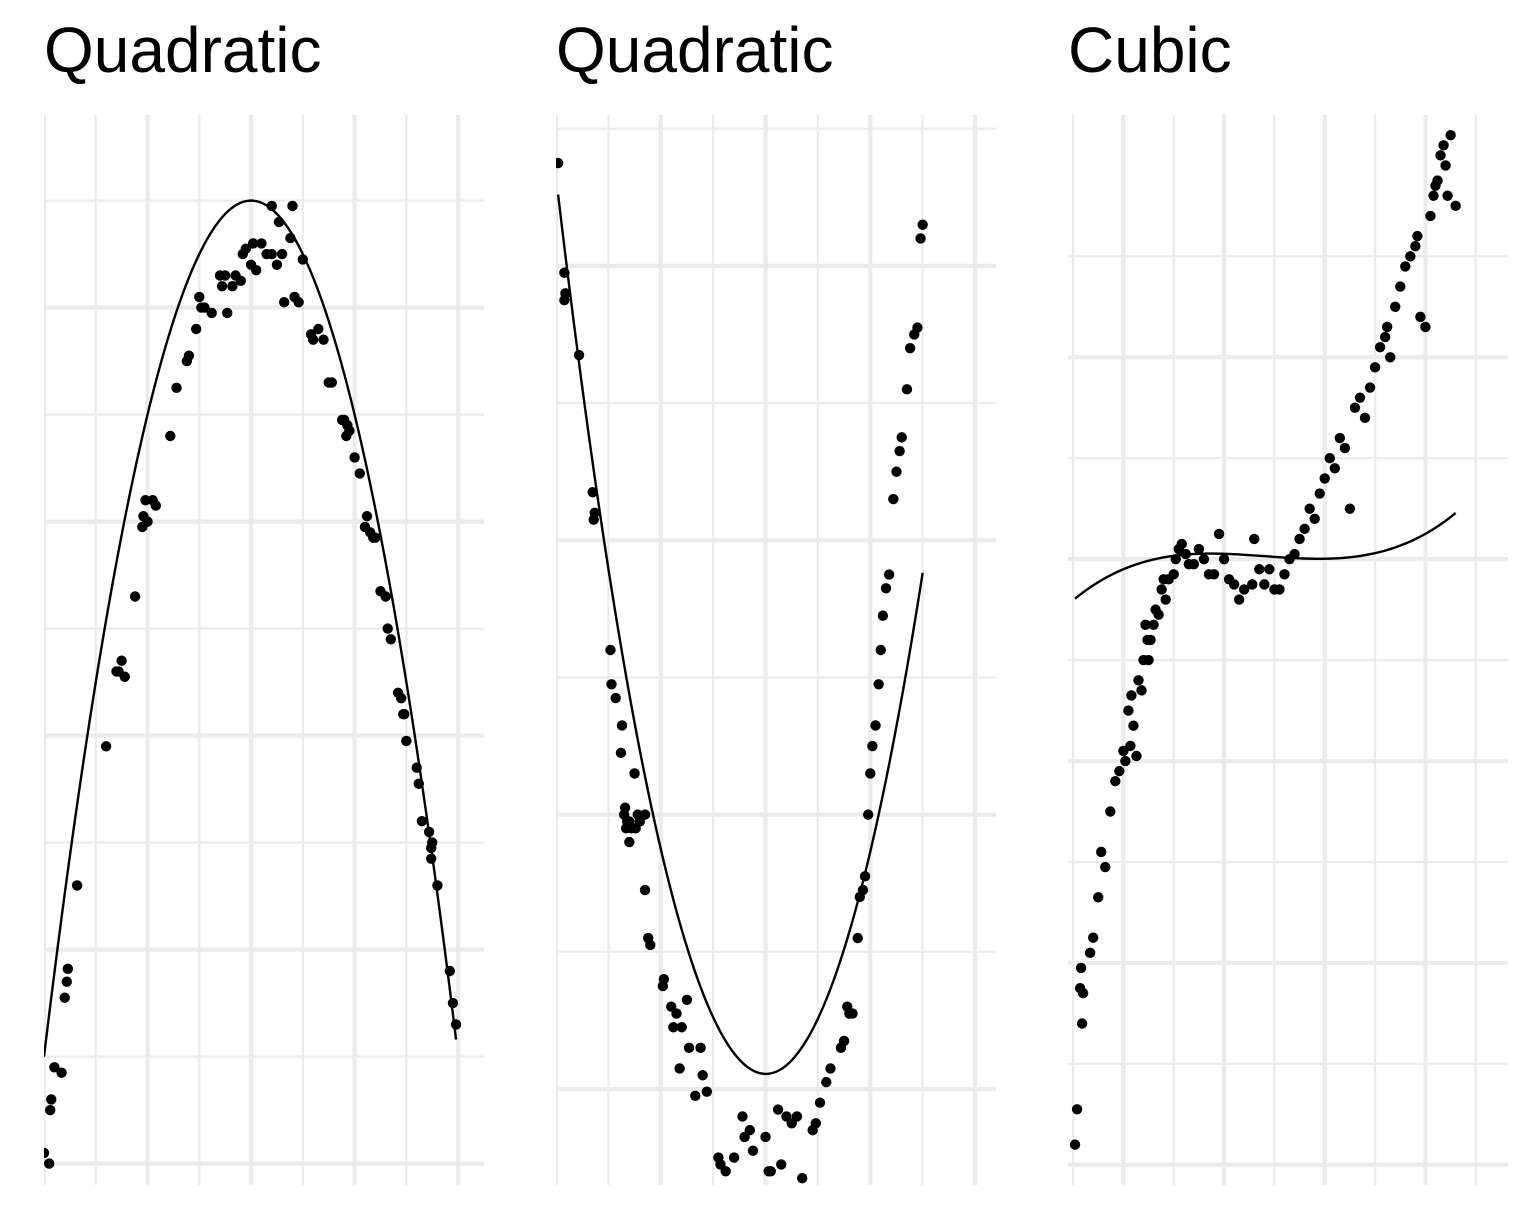 Image resolution: width=1536 pixels, height=1228 pixels. What do you see at coordinates (1265, 556) in the screenshot?
I see `fit-line` at bounding box center [1265, 556].